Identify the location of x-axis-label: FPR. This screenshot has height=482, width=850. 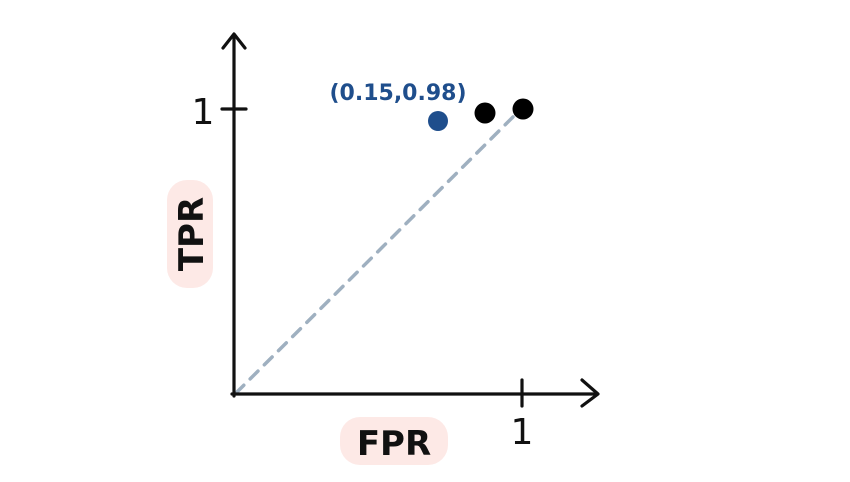
(394, 444).